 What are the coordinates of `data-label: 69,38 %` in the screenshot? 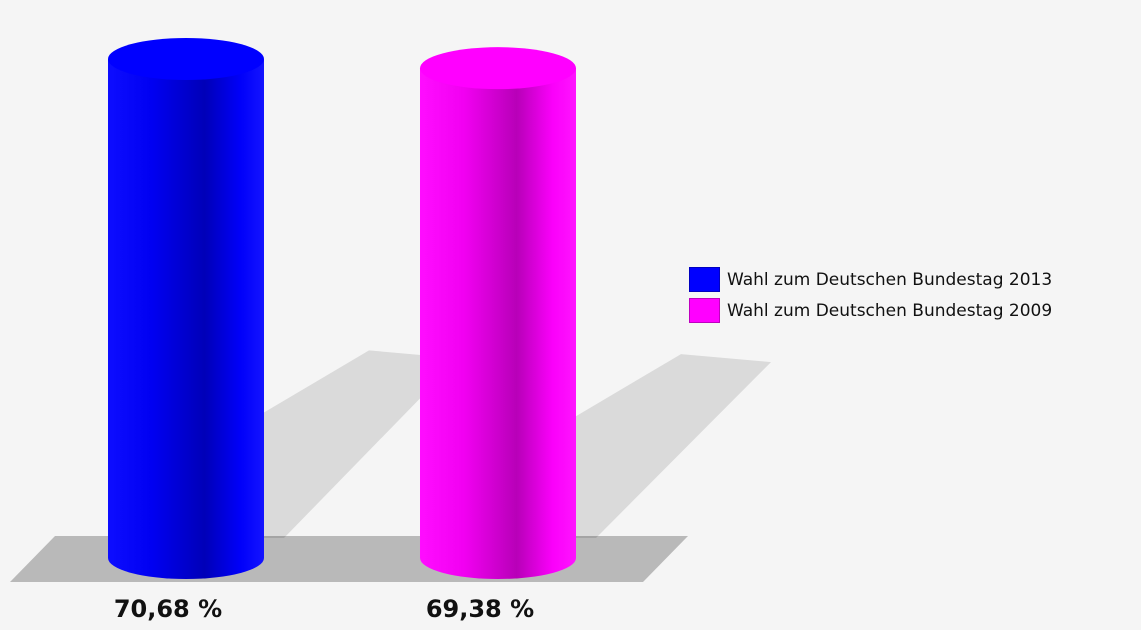 It's located at (480, 609).